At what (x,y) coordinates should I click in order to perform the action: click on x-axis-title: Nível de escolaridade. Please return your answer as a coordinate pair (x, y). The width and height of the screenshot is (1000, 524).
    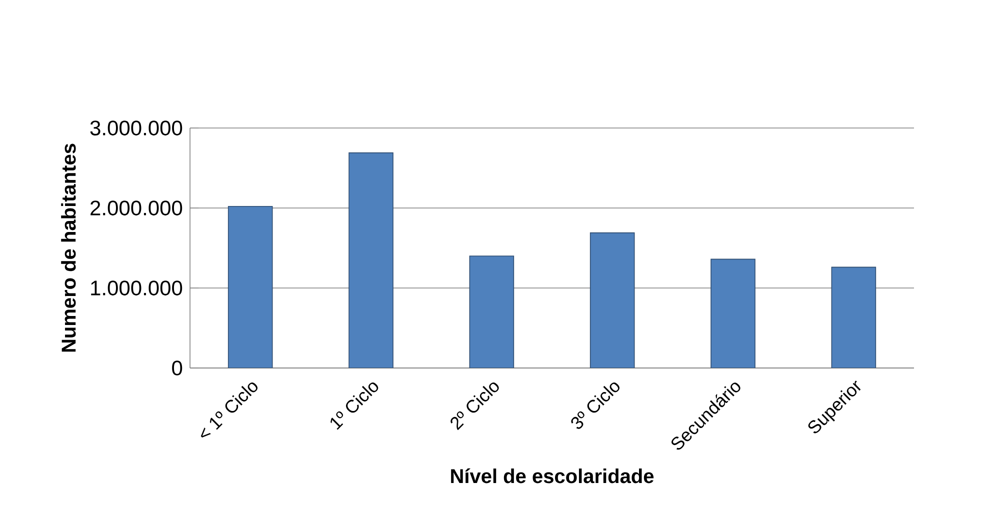
    Looking at the image, I should click on (552, 476).